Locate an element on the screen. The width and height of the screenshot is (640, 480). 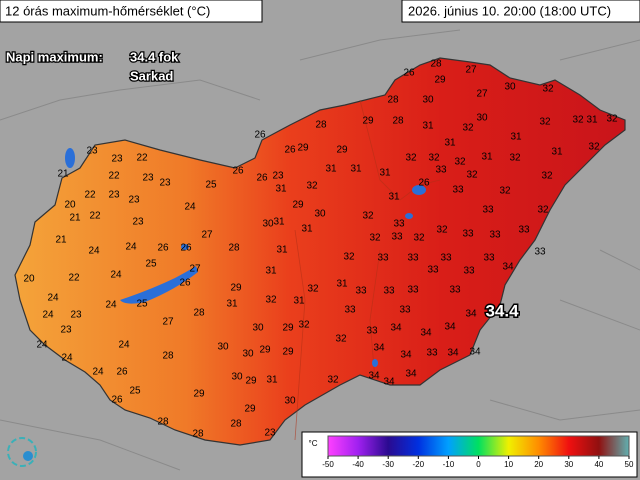
station-value: 20 is located at coordinates (70, 205).